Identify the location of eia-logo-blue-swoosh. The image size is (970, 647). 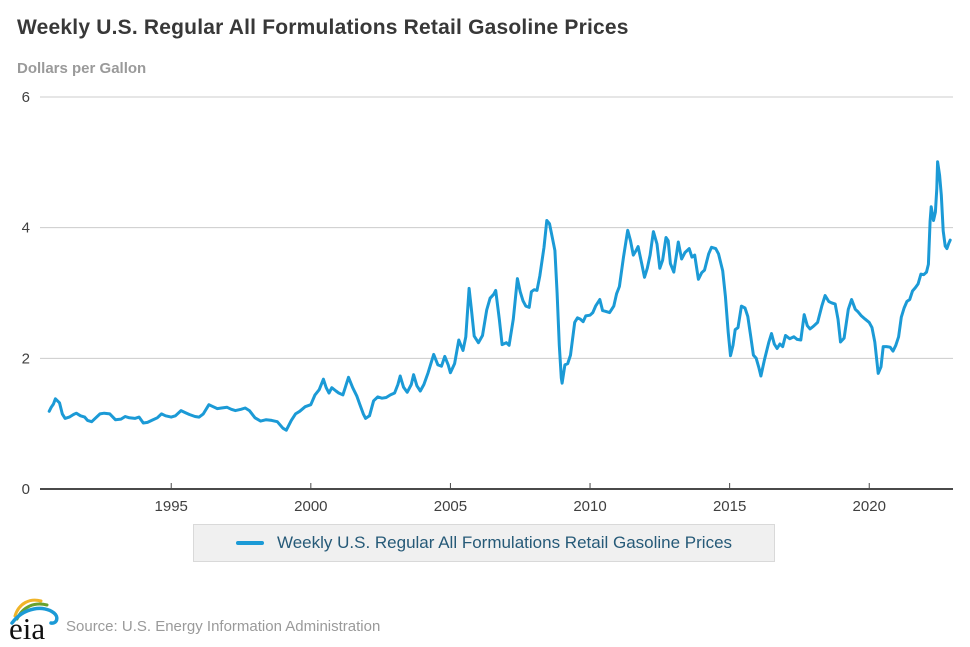
(34, 615).